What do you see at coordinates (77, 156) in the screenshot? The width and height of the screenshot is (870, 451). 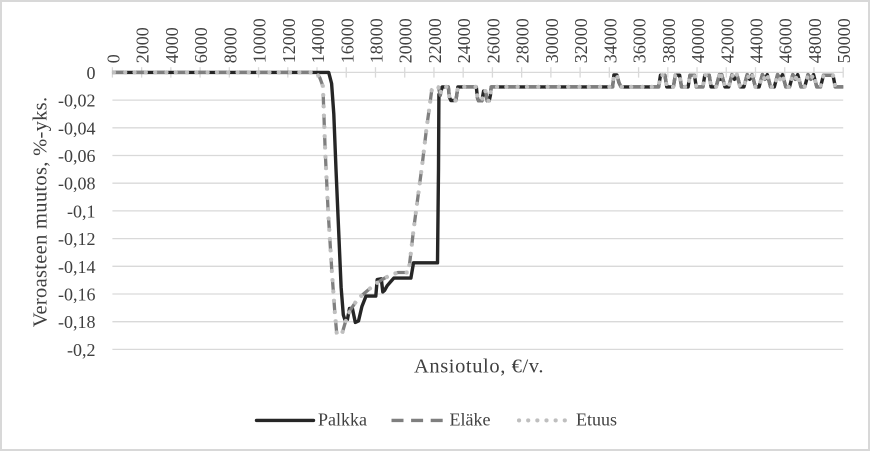 I see `svg-text: -0,06` at bounding box center [77, 156].